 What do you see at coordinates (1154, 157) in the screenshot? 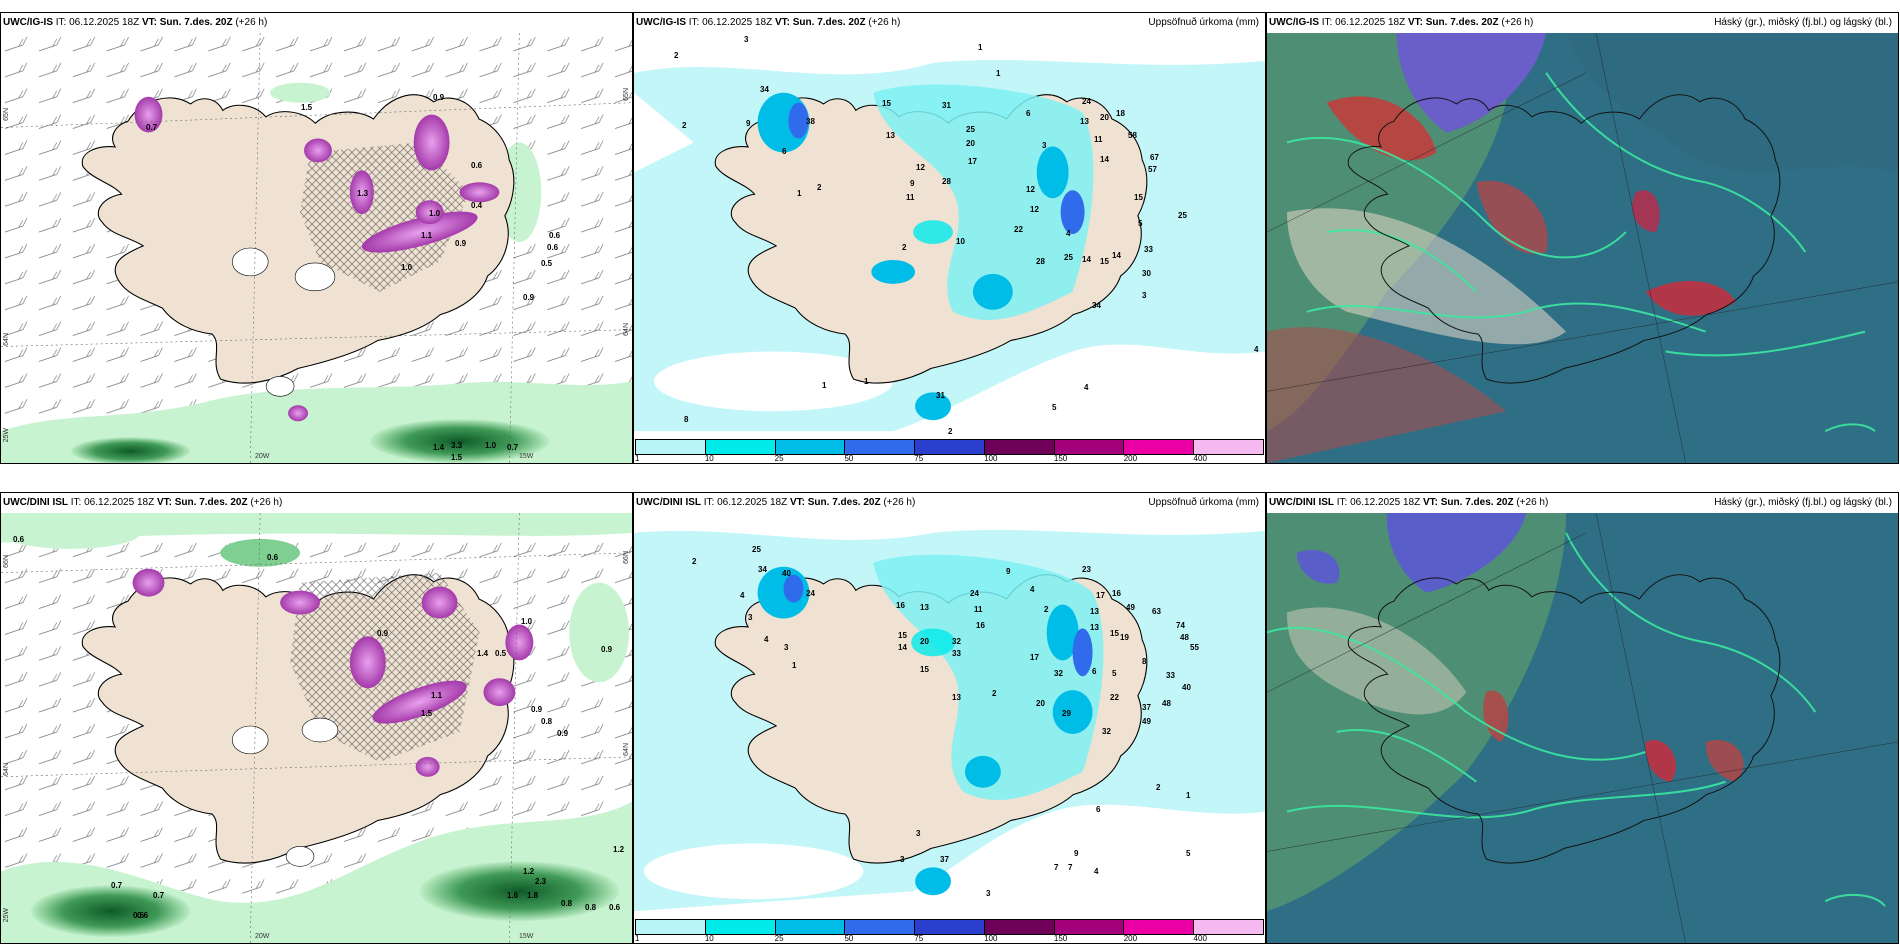
I see `value-label: 67` at bounding box center [1154, 157].